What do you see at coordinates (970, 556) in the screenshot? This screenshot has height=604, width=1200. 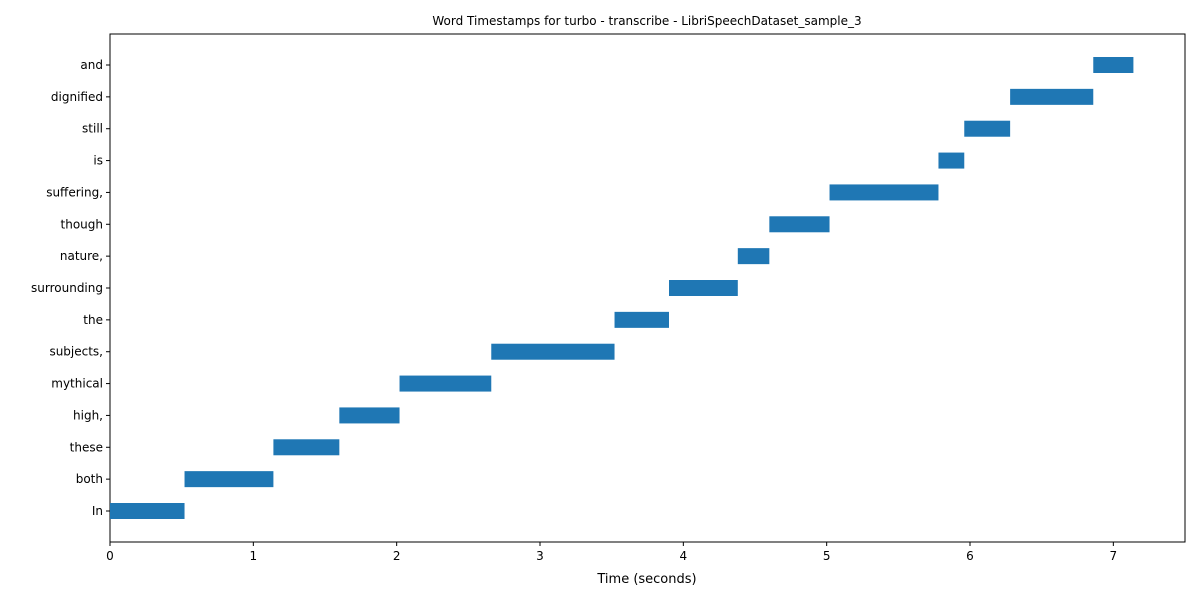 I see `x-tick-label-6: 6` at bounding box center [970, 556].